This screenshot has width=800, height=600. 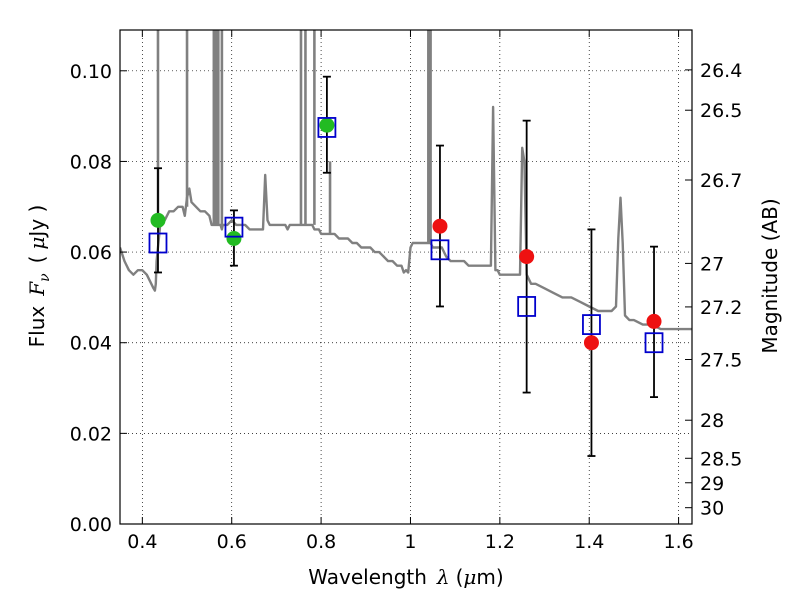 What do you see at coordinates (367, 577) in the screenshot?
I see `x-axis-label-text: Wavelength` at bounding box center [367, 577].